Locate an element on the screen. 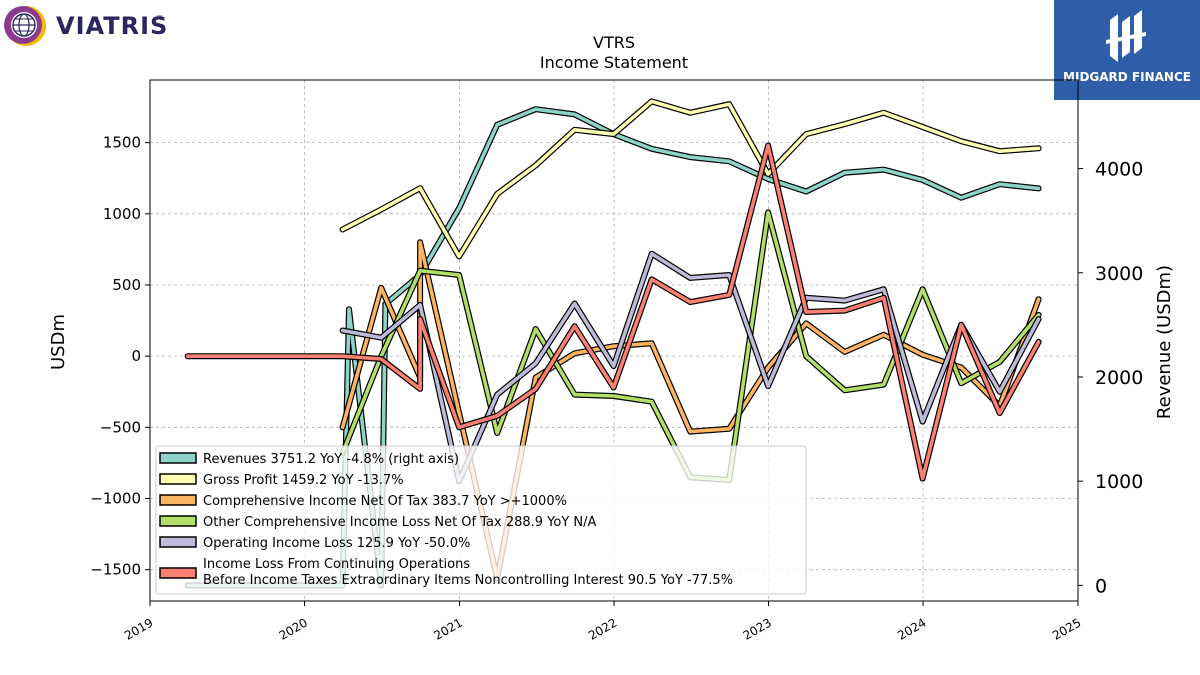  legend-label-1: Gross Profit 1459.2 YoY -13.7% is located at coordinates (303, 480).